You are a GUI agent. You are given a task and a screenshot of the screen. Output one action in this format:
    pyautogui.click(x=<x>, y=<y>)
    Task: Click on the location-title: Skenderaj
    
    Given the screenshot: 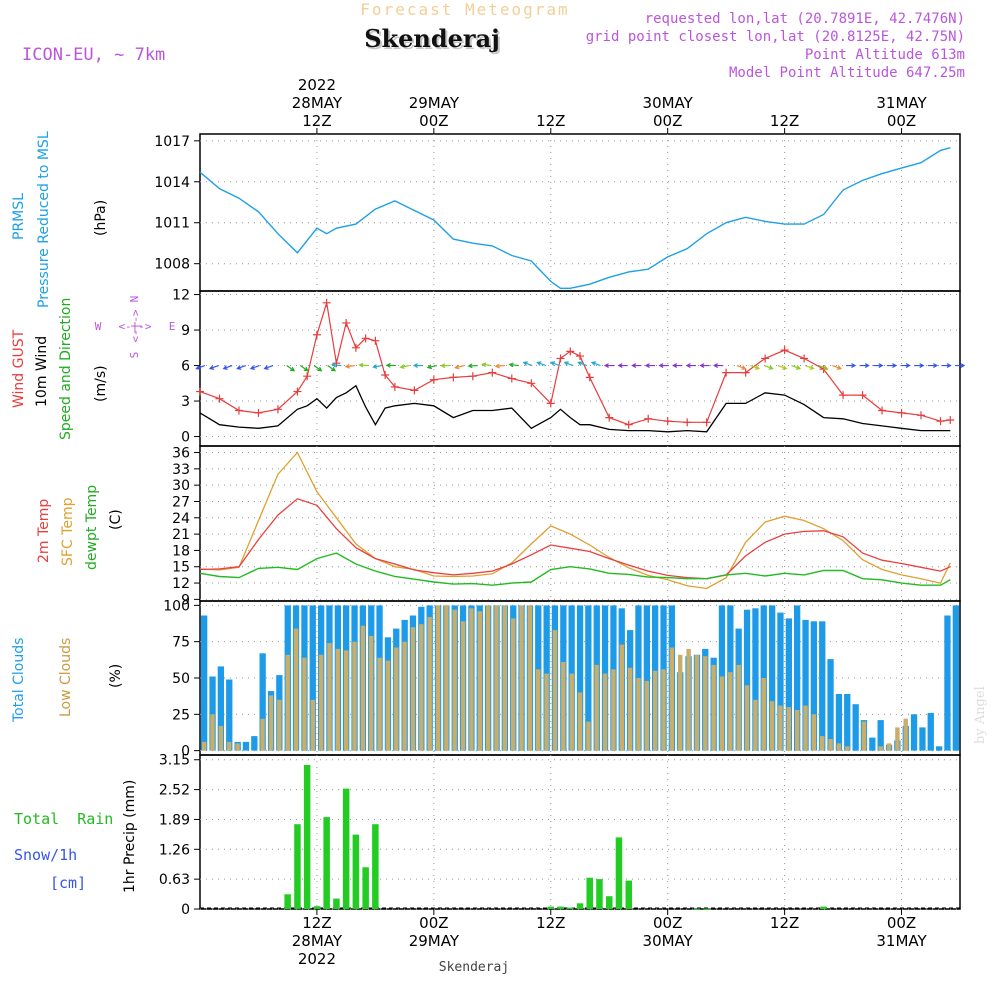 What is the action you would take?
    pyautogui.click(x=434, y=40)
    